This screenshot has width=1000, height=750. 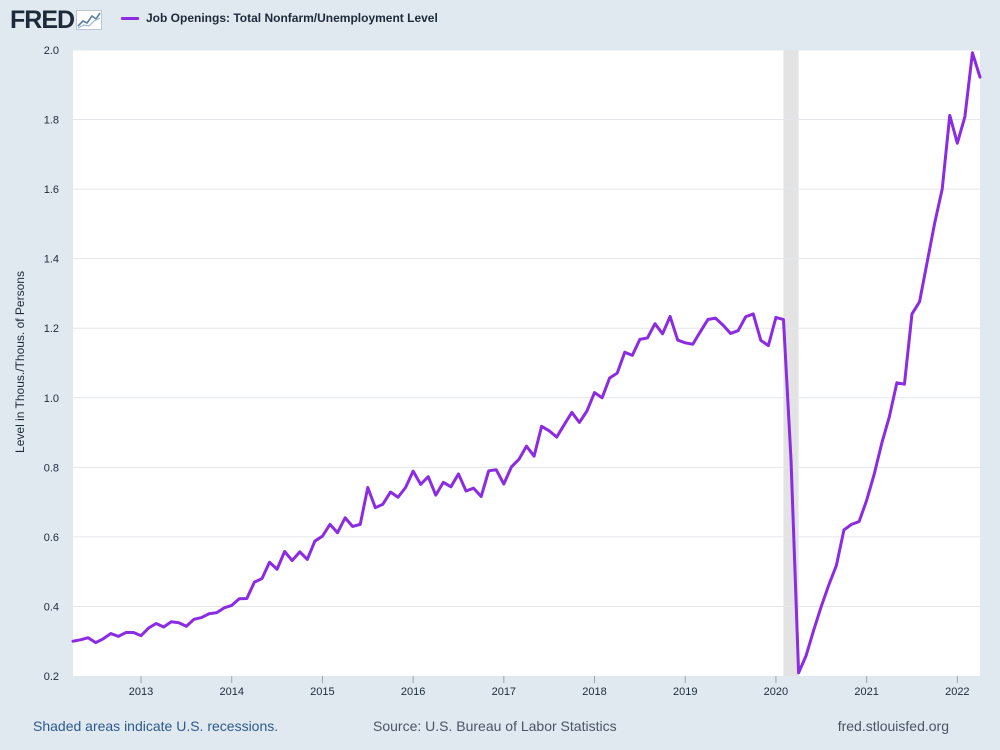 What do you see at coordinates (51, 677) in the screenshot?
I see `y-tick-label: 0.2` at bounding box center [51, 677].